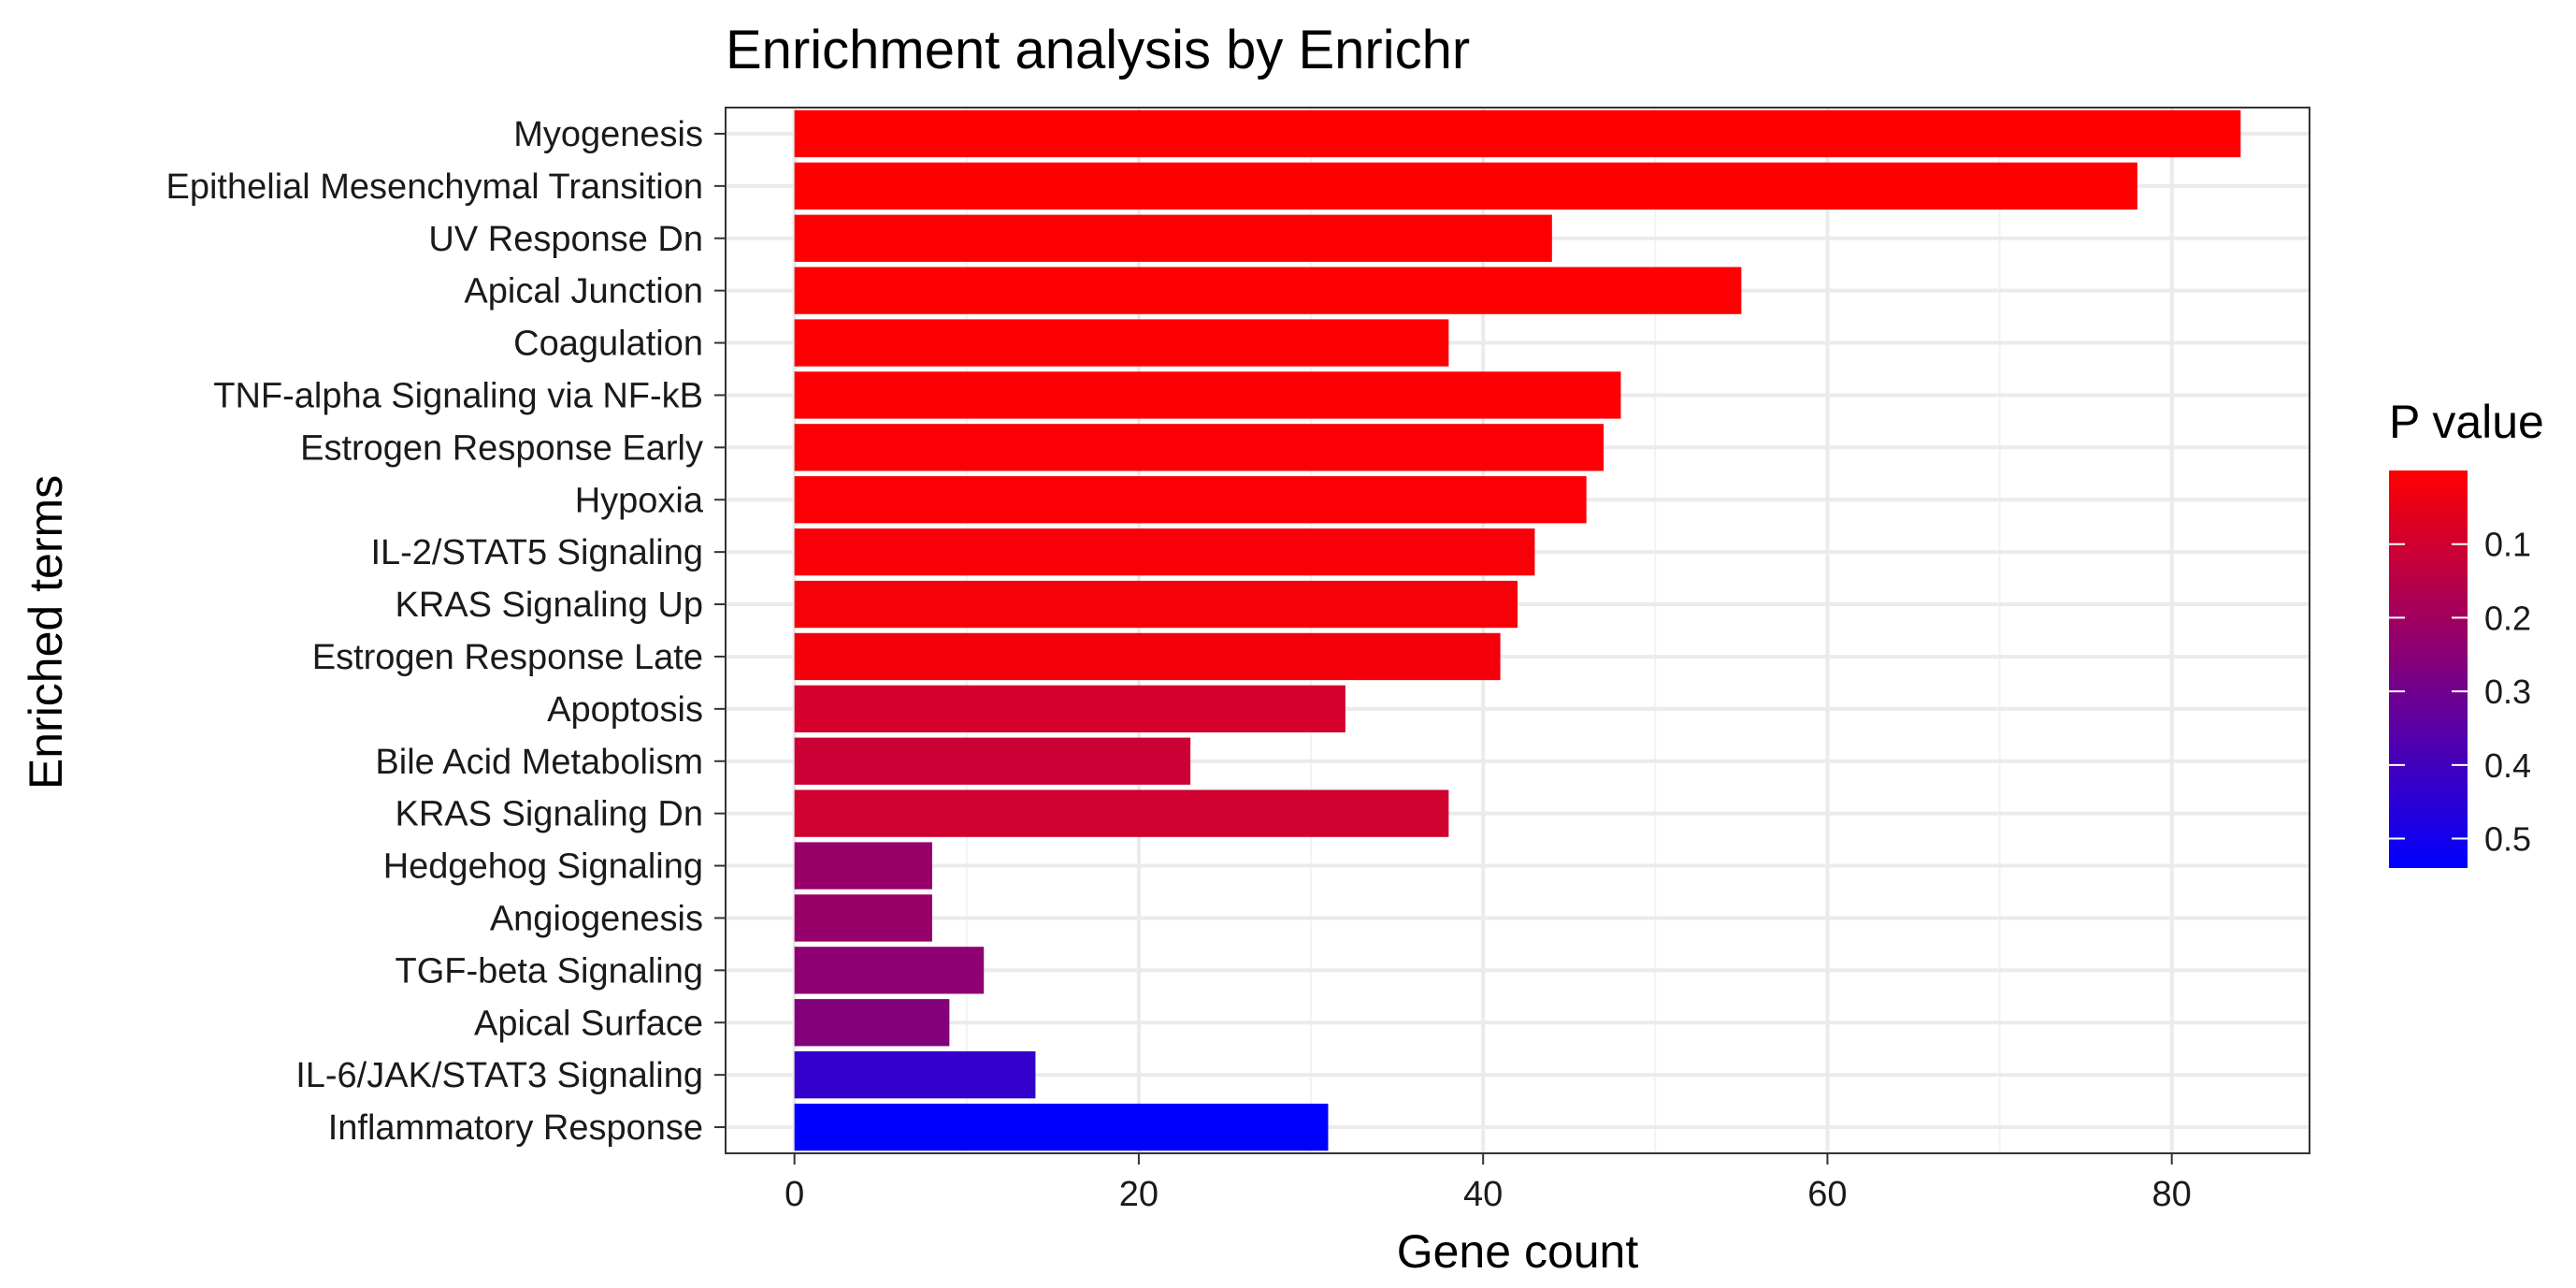 This screenshot has height=1288, width=2576. What do you see at coordinates (46, 632) in the screenshot?
I see `y-axis-title: Enriched terms` at bounding box center [46, 632].